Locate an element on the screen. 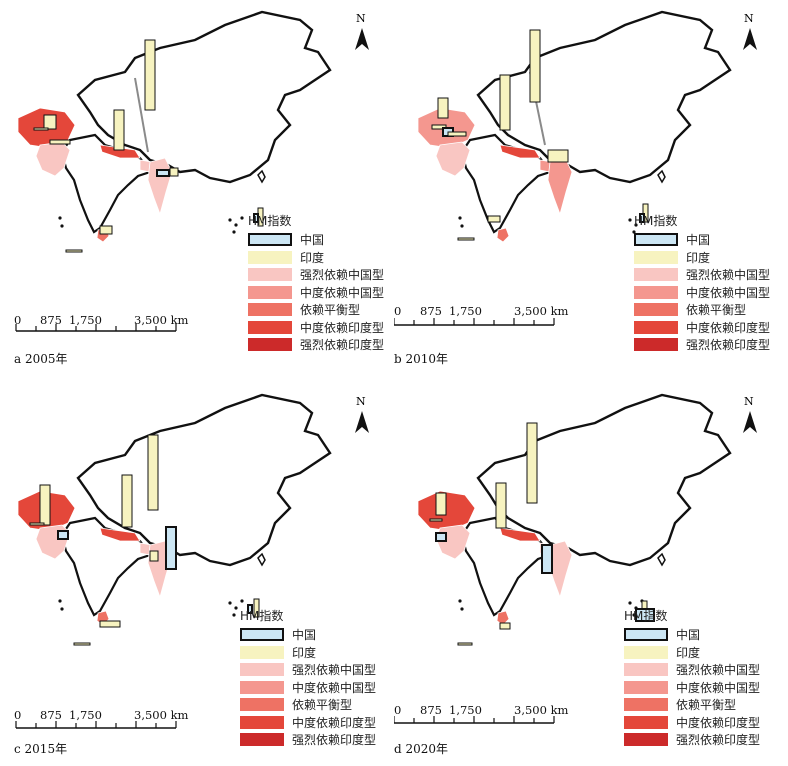  panel-label: a 2005年 is located at coordinates (41, 359).